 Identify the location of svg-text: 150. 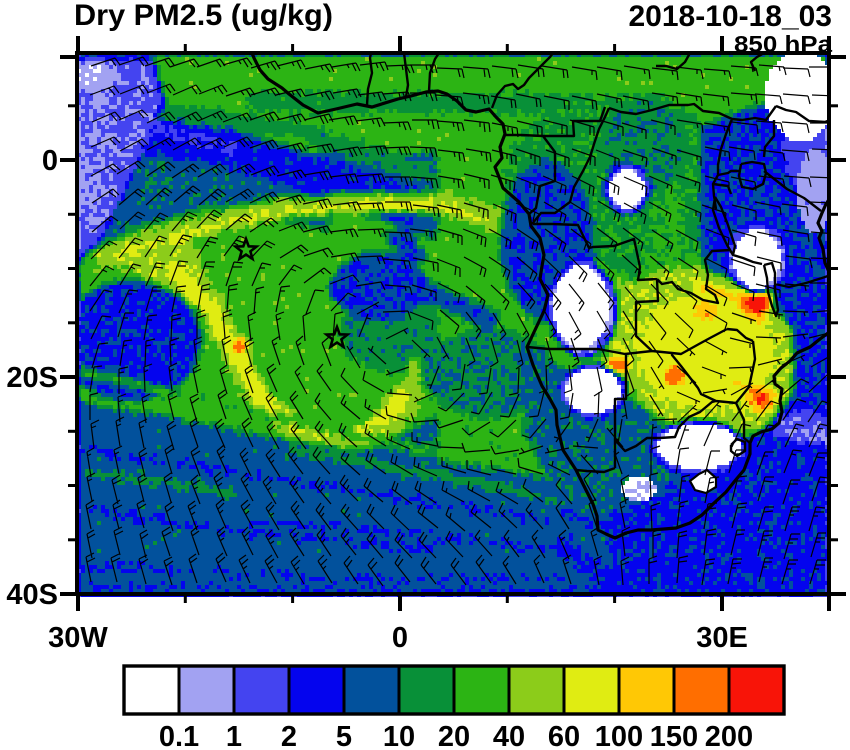
(674, 735).